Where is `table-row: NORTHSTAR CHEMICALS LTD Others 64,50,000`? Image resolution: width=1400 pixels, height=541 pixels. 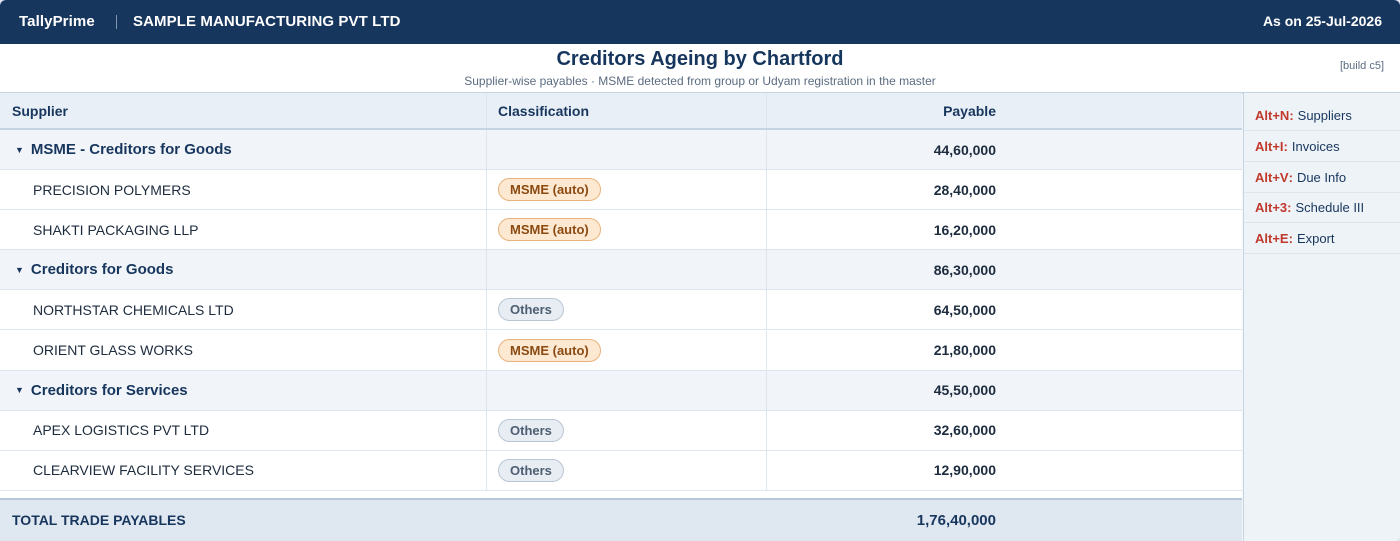 table-row: NORTHSTAR CHEMICALS LTD Others 64,50,000 is located at coordinates (621, 310).